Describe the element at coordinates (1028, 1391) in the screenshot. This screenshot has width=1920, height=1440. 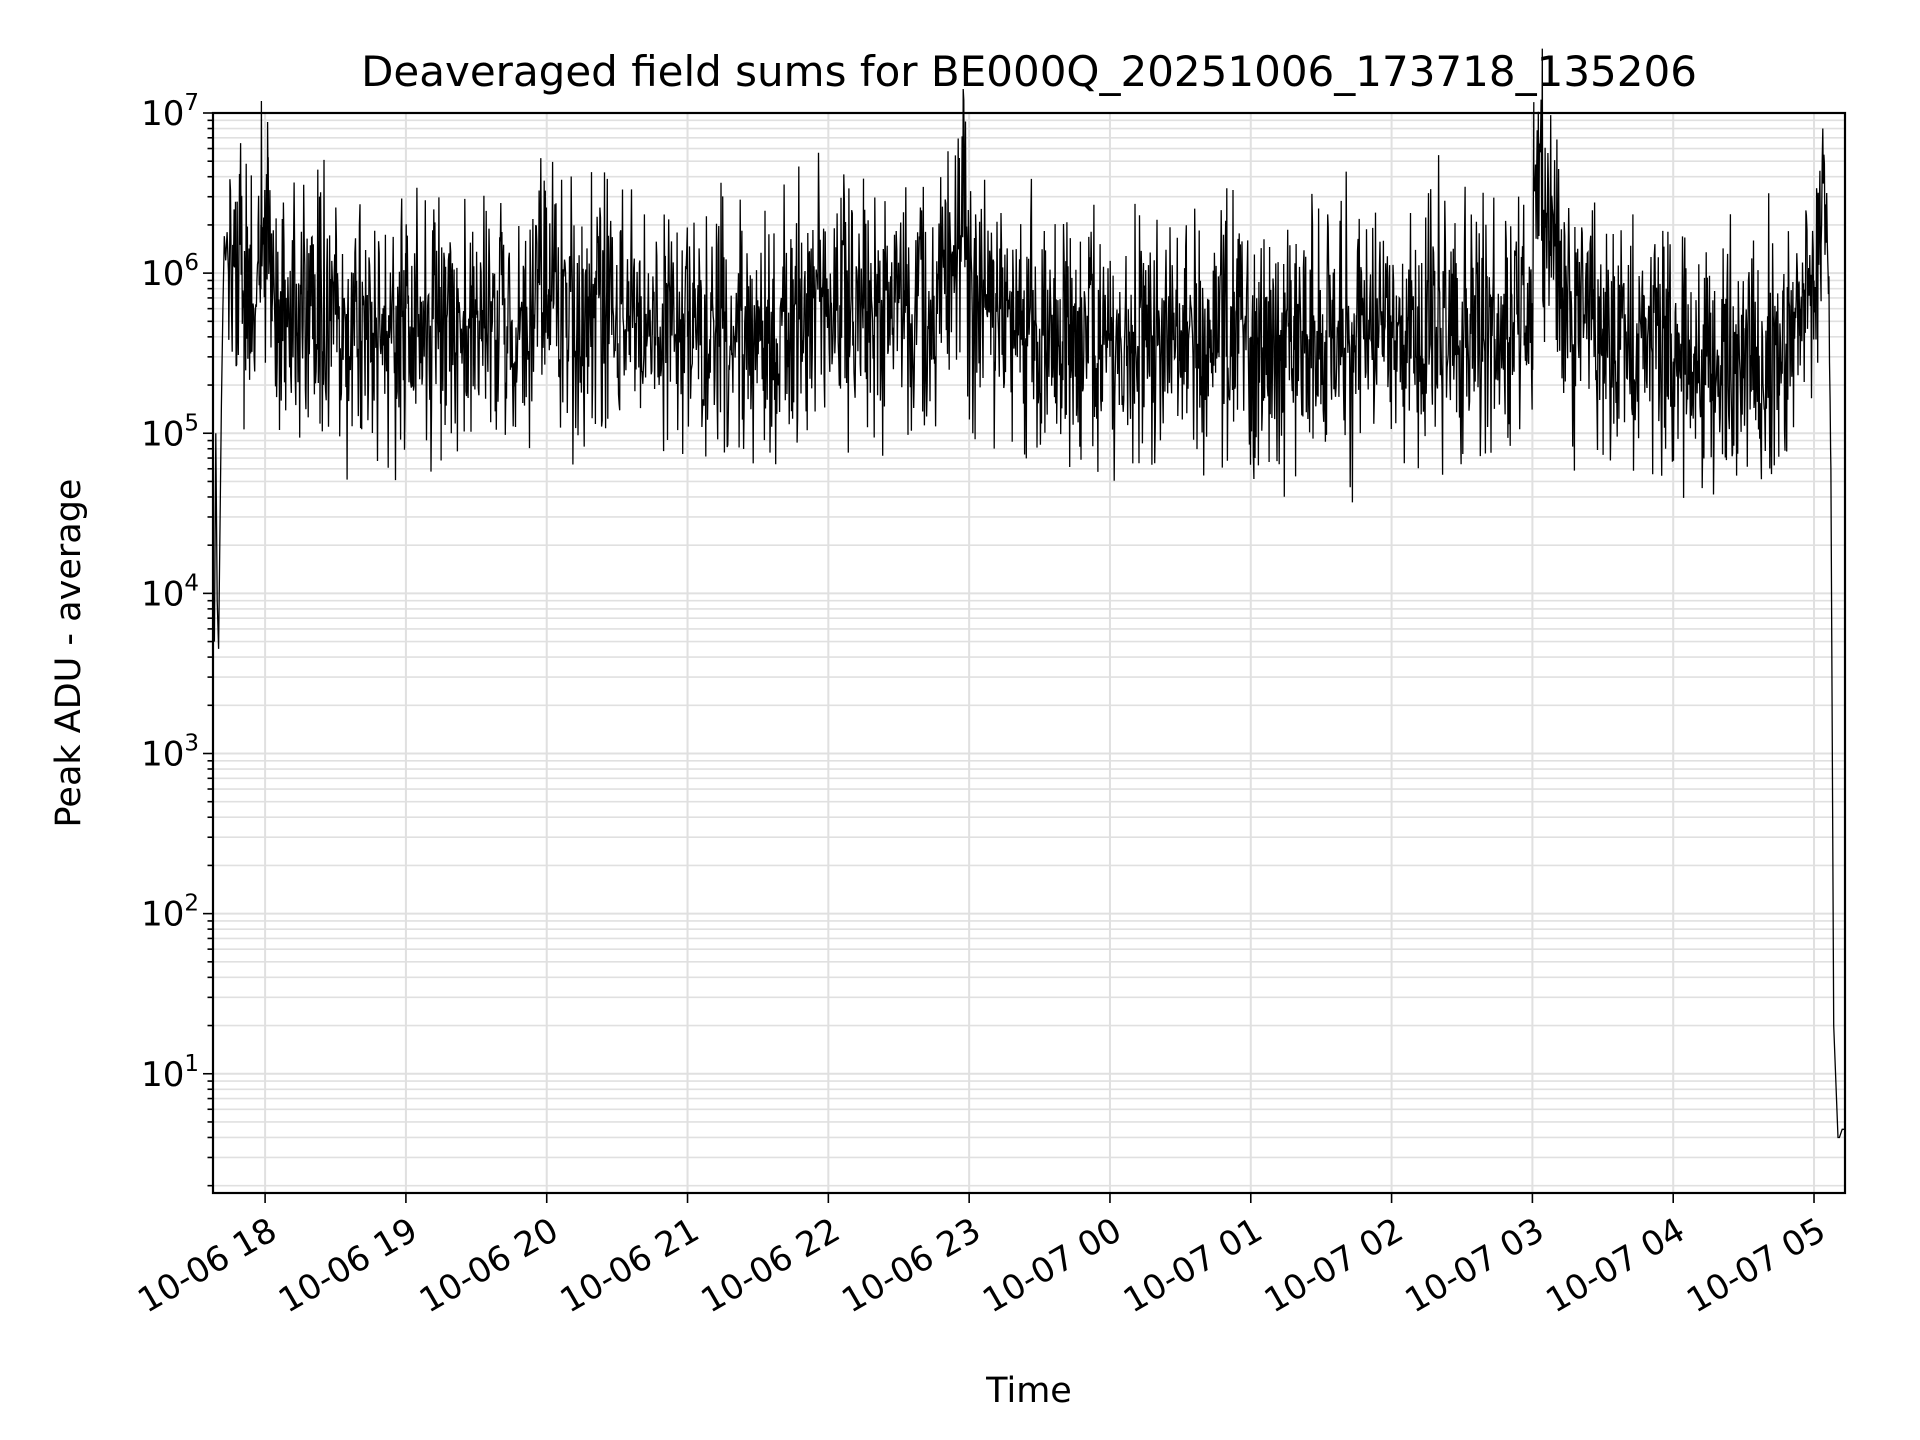
I see `x-axis-label: Time` at that location.